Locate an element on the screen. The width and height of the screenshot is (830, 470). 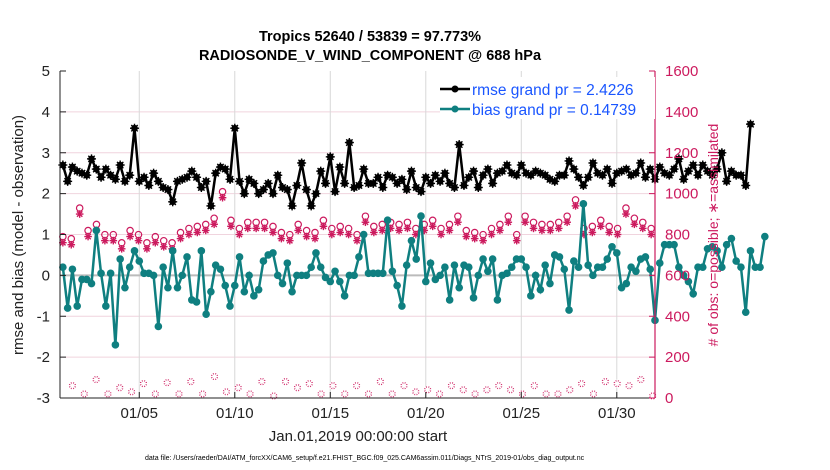
x-tick-label: 01/15 is located at coordinates (331, 413).